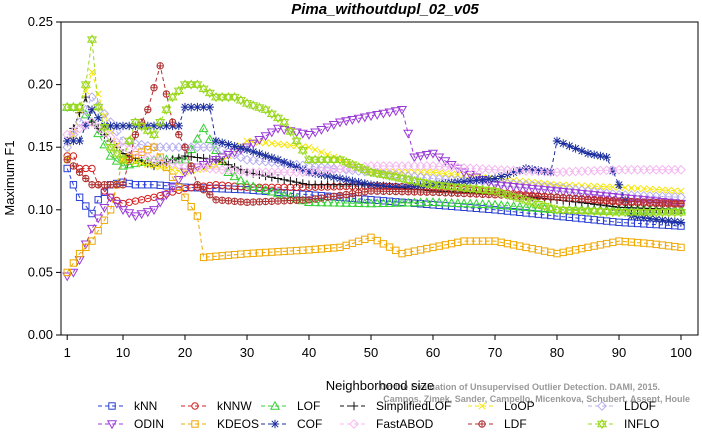 Image resolution: width=702 pixels, height=439 pixels. I want to click on x-tick-label: 100, so click(681, 352).